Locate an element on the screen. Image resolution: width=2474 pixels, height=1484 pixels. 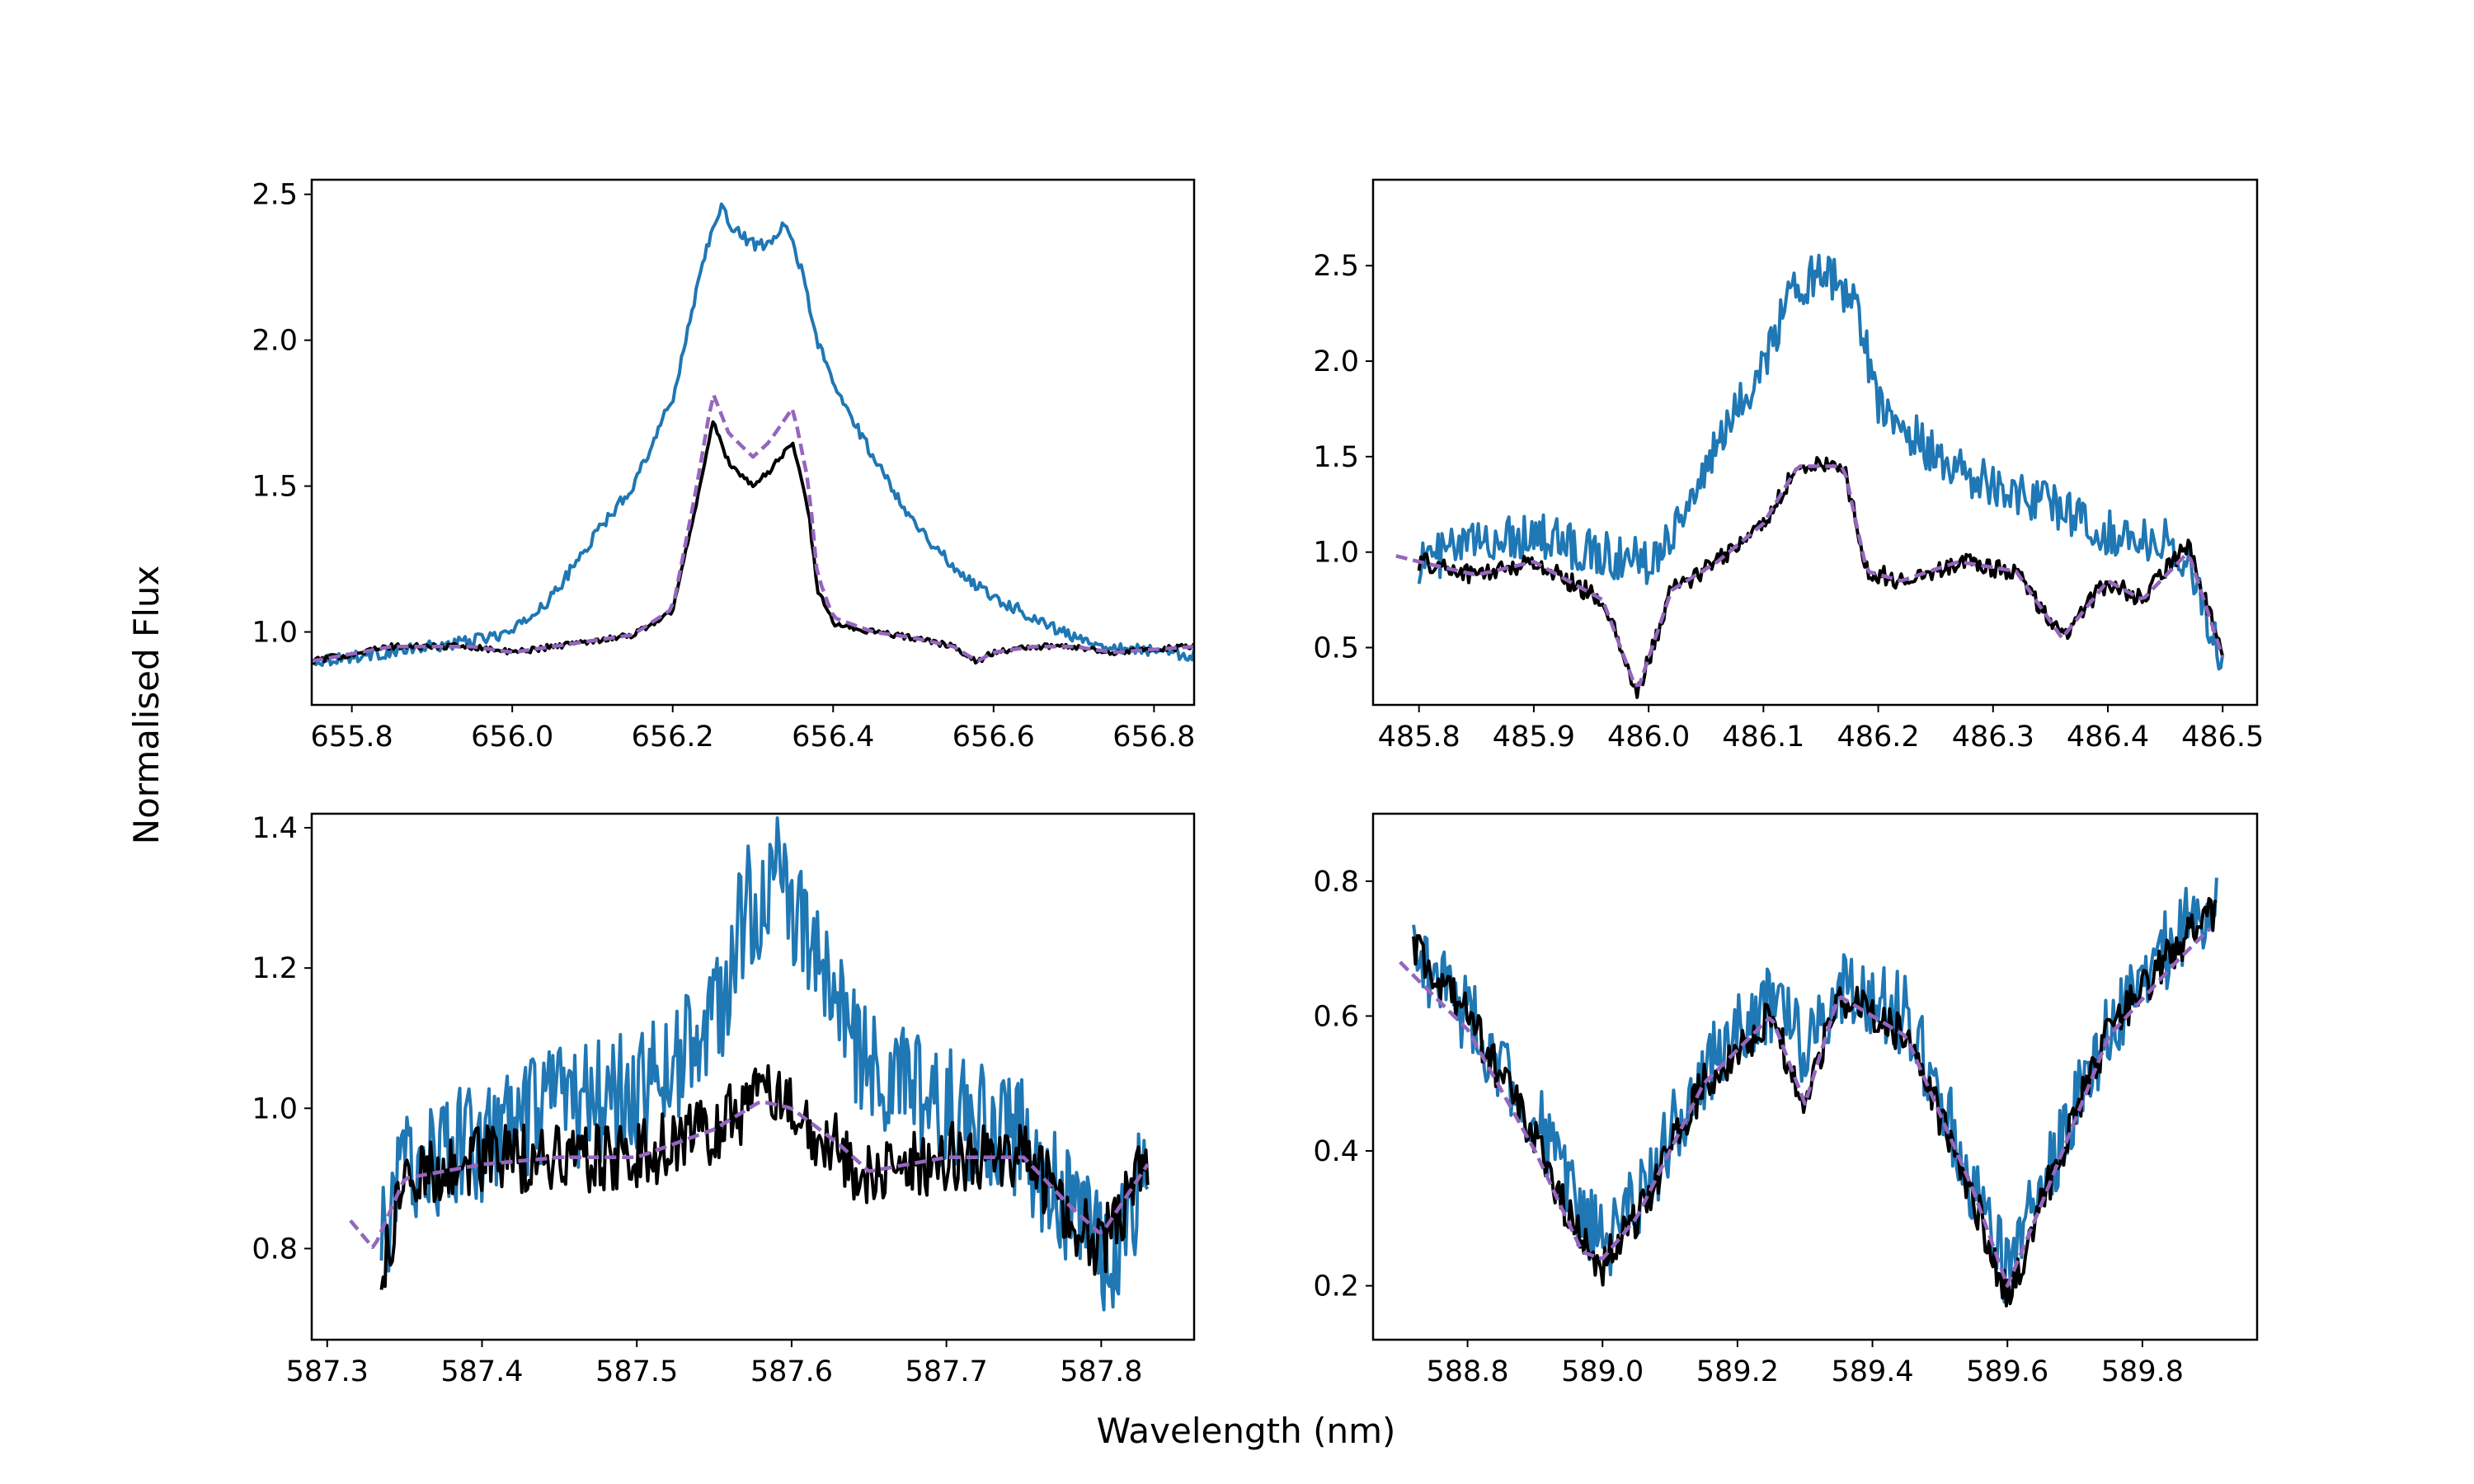
y-tick-label: 1.2 is located at coordinates (275, 968).